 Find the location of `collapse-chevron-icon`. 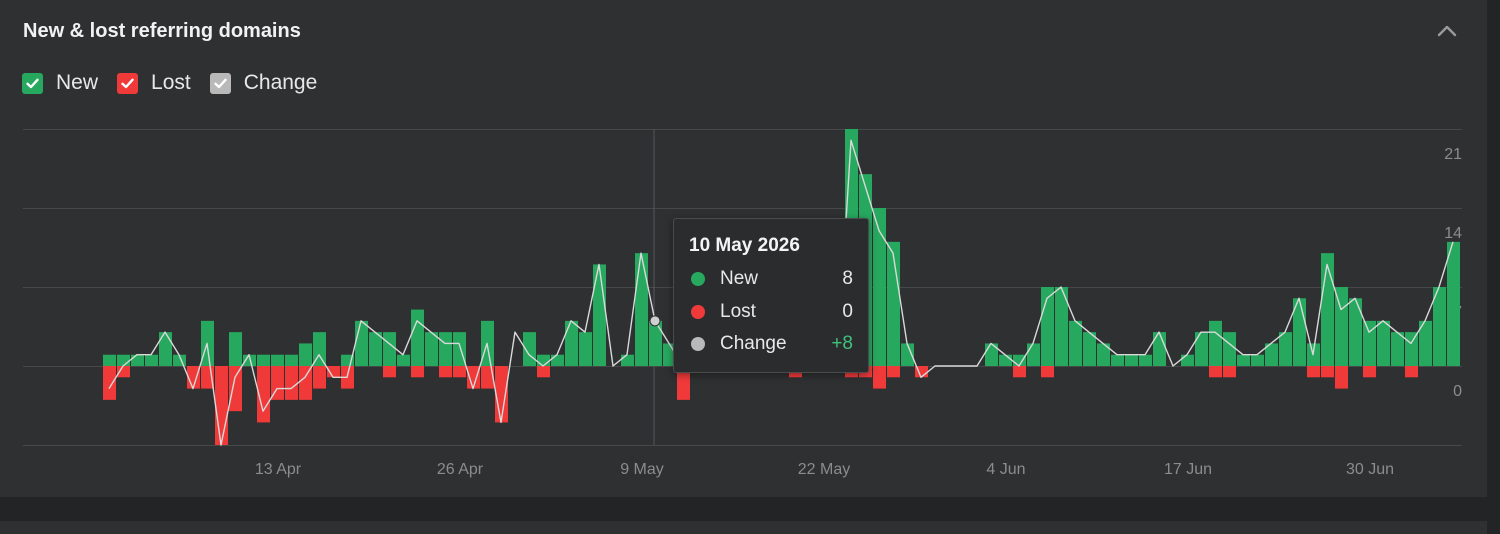

collapse-chevron-icon is located at coordinates (1447, 31).